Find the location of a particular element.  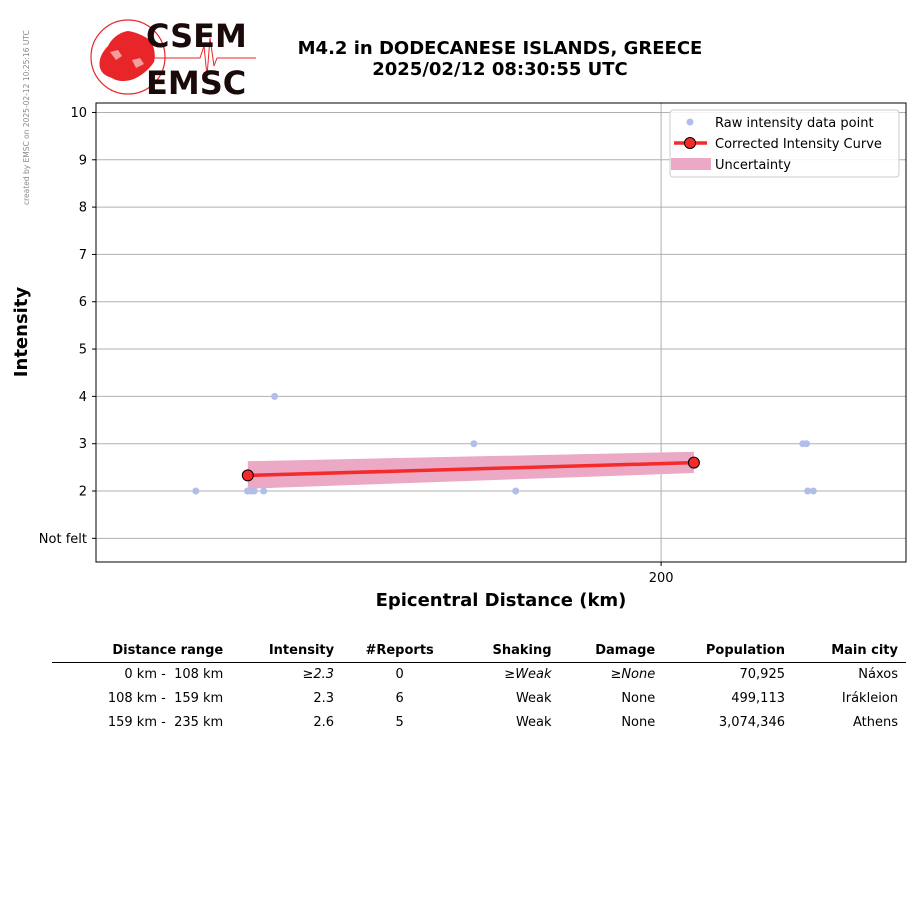

col-distance-range: Distance range is located at coordinates (142, 651).